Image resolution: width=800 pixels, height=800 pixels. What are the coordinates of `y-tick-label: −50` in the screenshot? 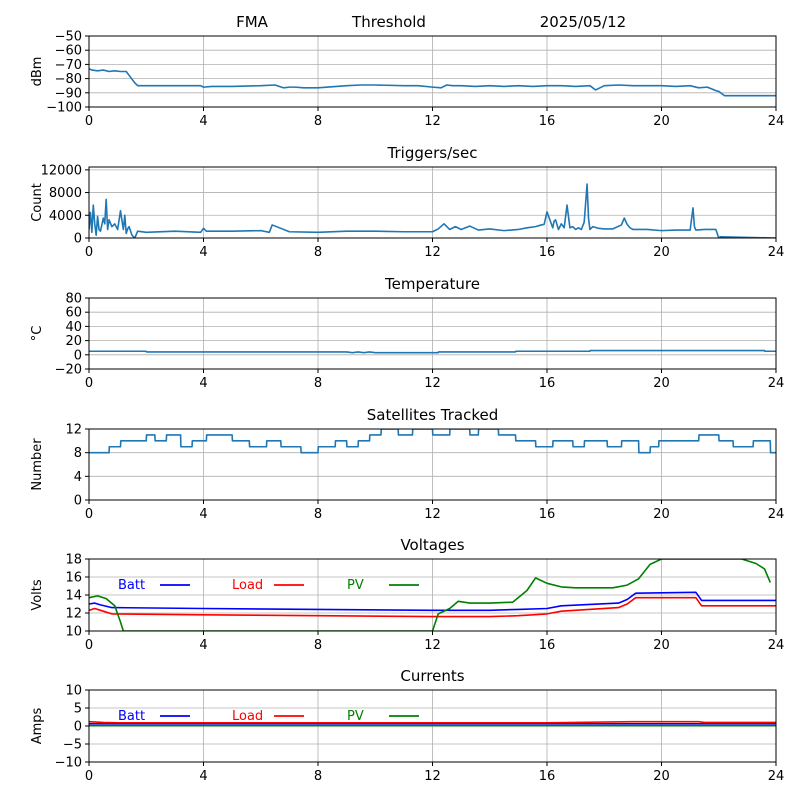 It's located at (68, 37).